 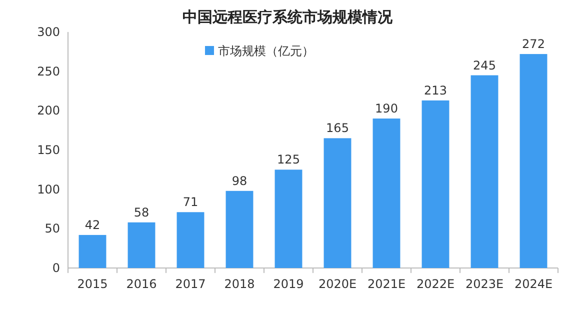 What do you see at coordinates (190, 202) in the screenshot?
I see `data-label: 71` at bounding box center [190, 202].